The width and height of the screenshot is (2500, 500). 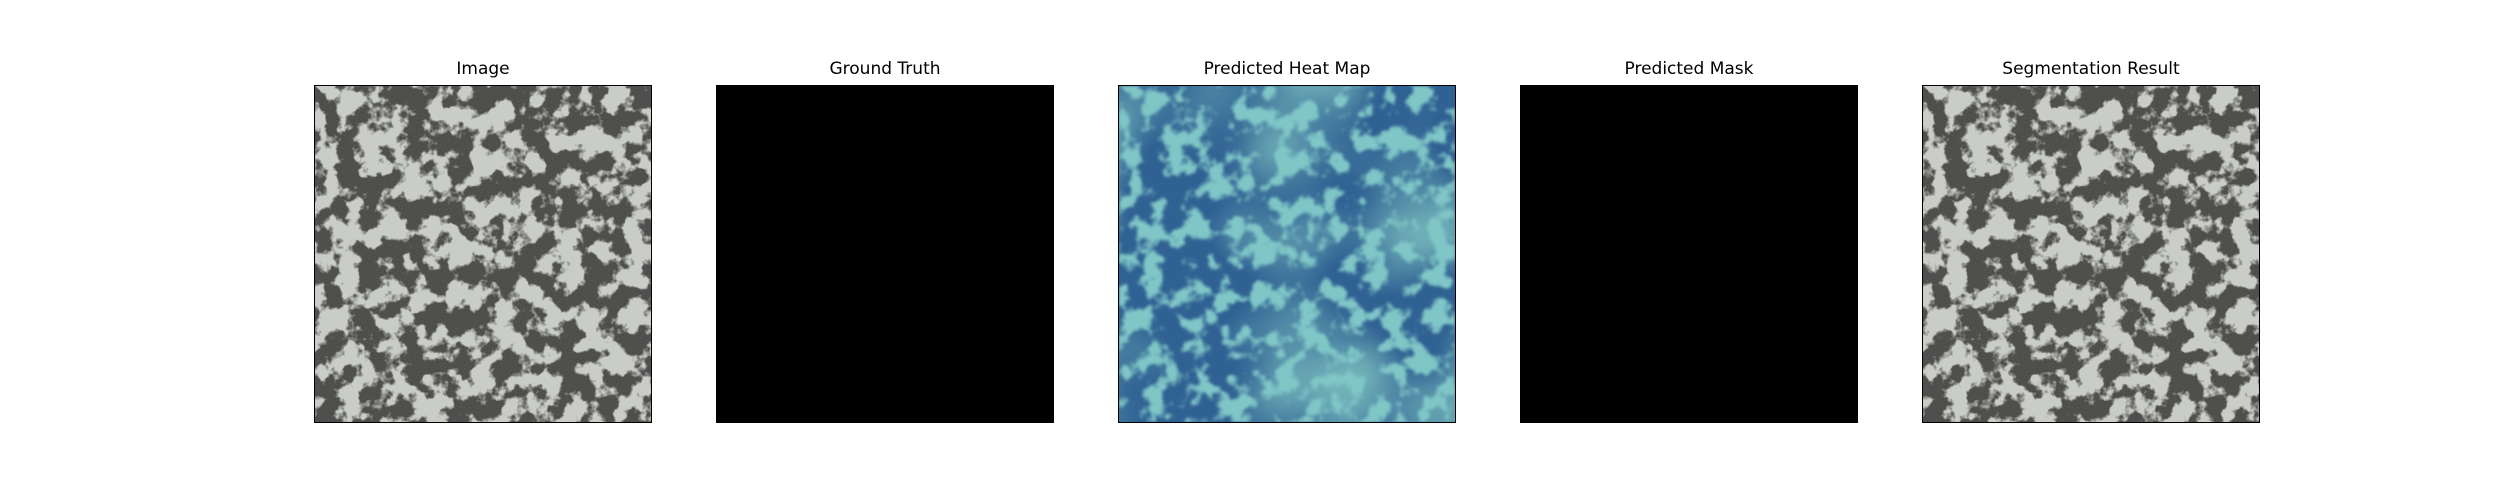 I want to click on predicted-mask, so click(x=1689, y=254).